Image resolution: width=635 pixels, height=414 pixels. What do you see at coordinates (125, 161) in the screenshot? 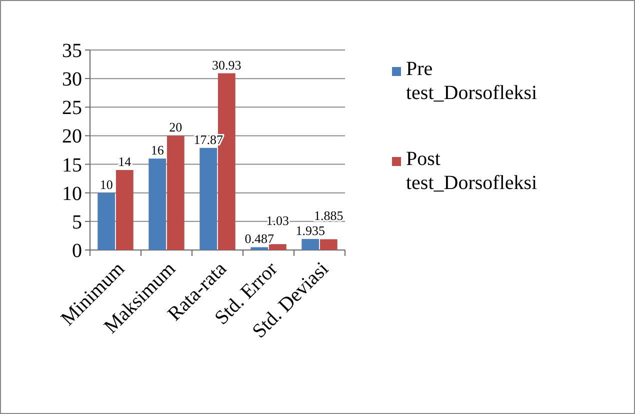
I see `data-label: 14` at bounding box center [125, 161].